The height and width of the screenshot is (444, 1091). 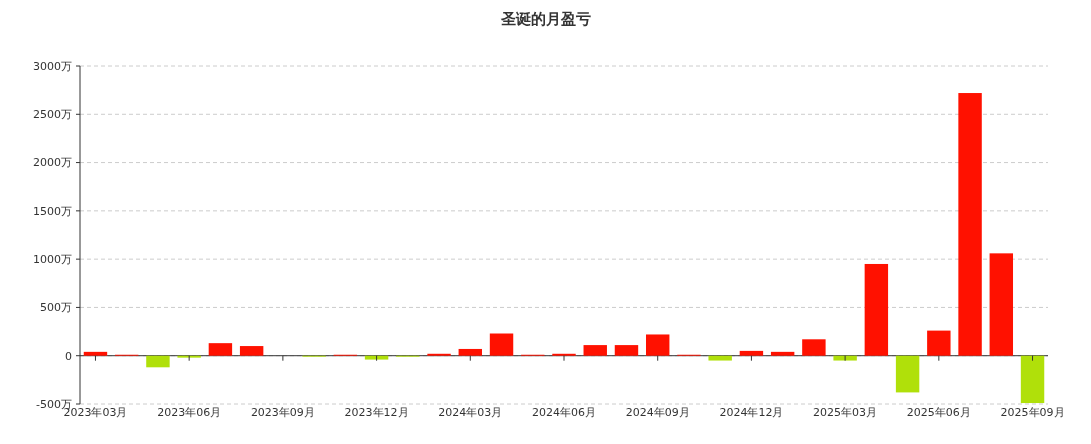 I want to click on x-tick-label: 2023年06月, so click(x=189, y=412).